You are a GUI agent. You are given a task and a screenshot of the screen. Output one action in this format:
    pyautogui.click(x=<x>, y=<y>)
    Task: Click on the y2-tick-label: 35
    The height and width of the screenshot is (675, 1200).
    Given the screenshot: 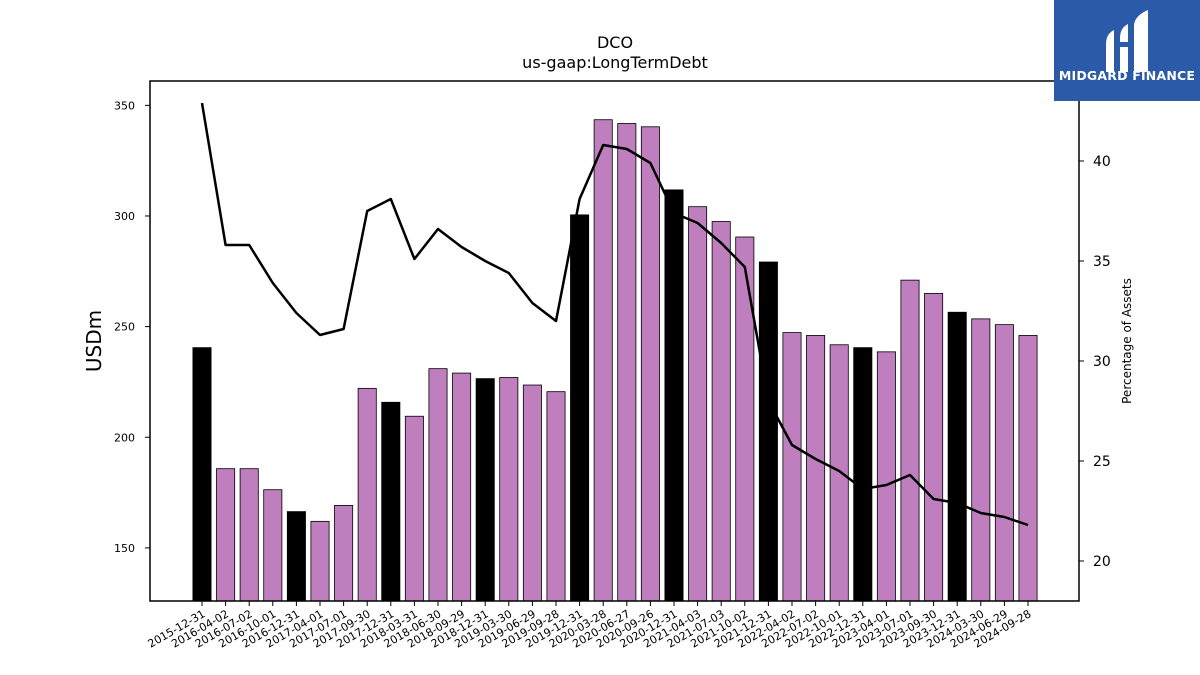 What is the action you would take?
    pyautogui.click(x=1102, y=262)
    